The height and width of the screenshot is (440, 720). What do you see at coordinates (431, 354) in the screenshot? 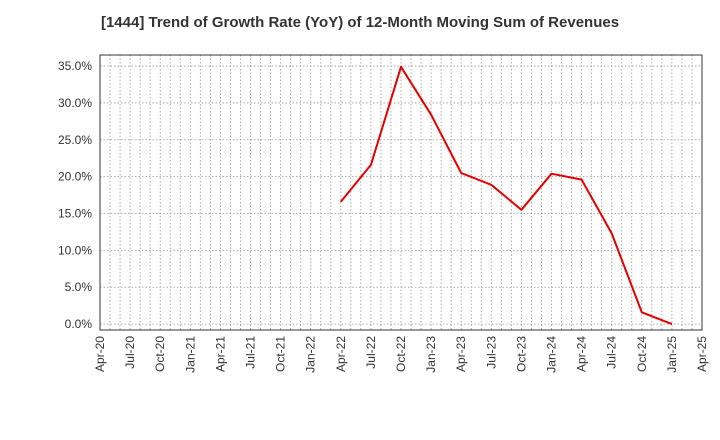
I see `x-tick-label: Jan-23` at bounding box center [431, 354].